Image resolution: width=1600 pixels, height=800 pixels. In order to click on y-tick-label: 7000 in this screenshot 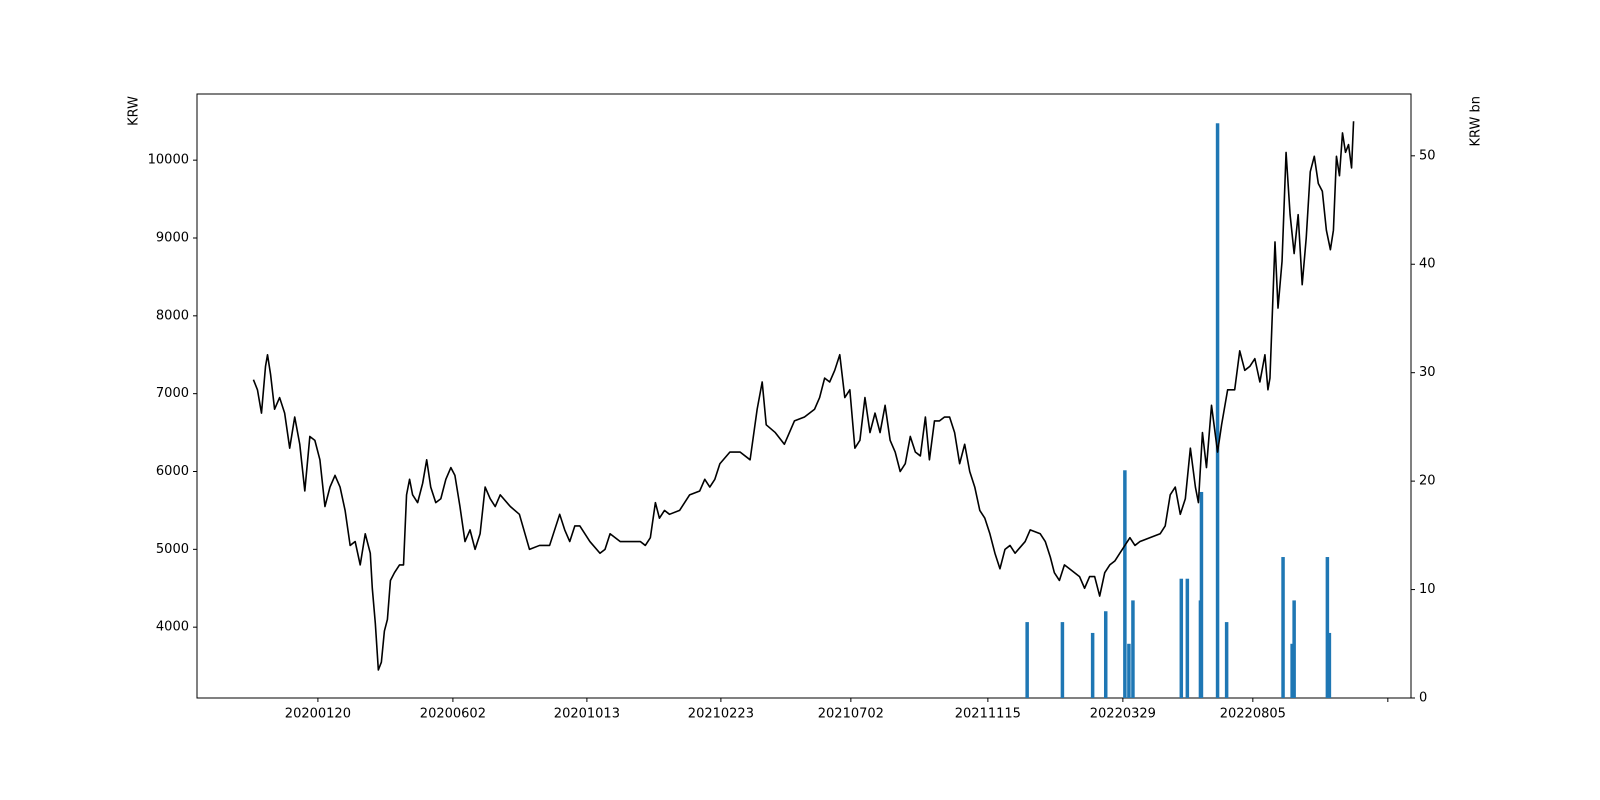, I will do `click(172, 393)`.